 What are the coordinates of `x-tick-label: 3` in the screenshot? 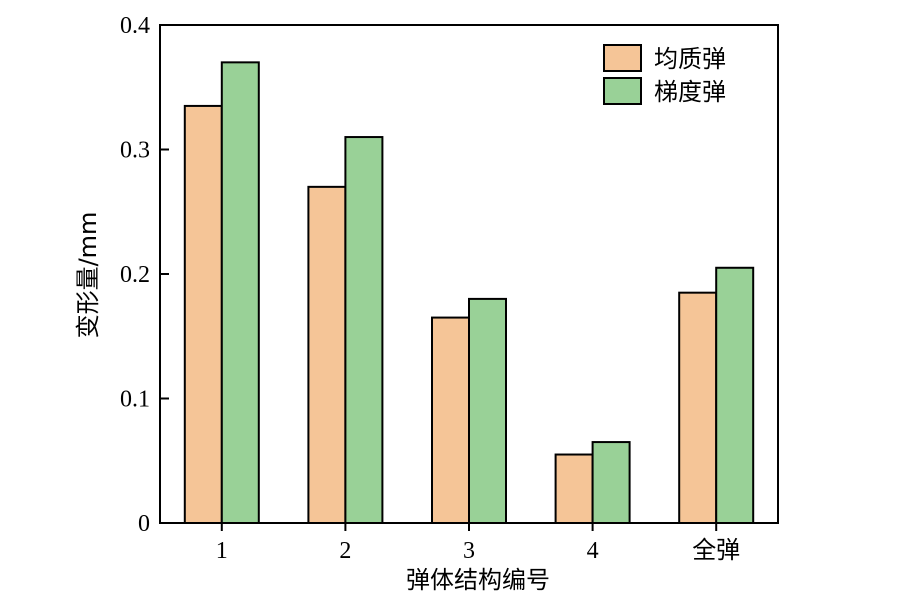 It's located at (469, 551).